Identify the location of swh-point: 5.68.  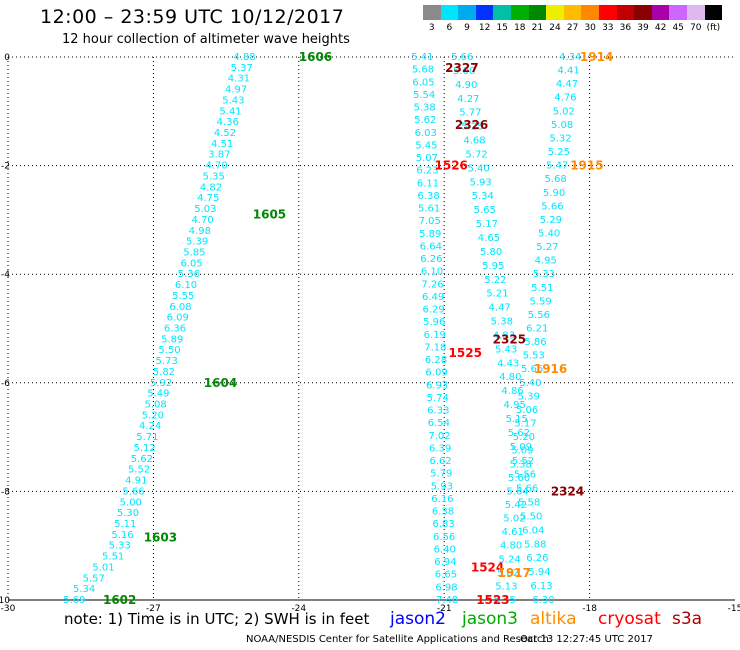
(423, 70).